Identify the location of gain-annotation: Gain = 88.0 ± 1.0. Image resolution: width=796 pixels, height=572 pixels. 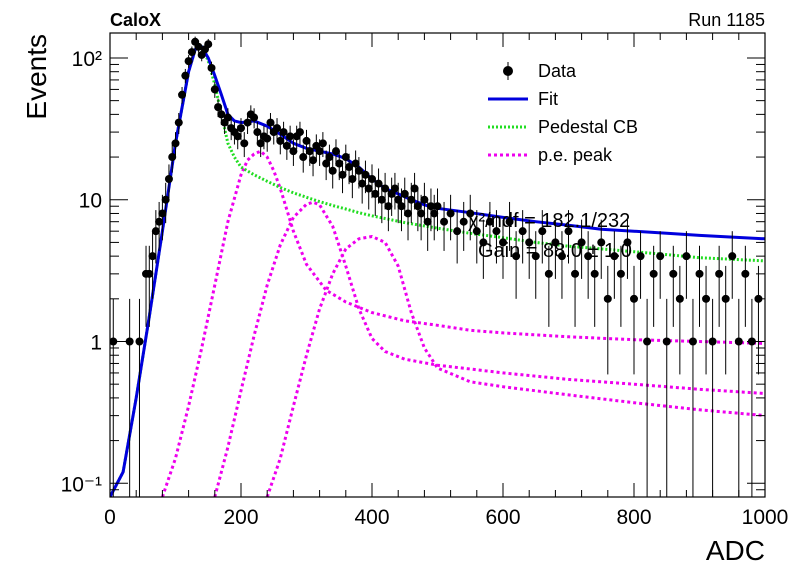
(555, 251).